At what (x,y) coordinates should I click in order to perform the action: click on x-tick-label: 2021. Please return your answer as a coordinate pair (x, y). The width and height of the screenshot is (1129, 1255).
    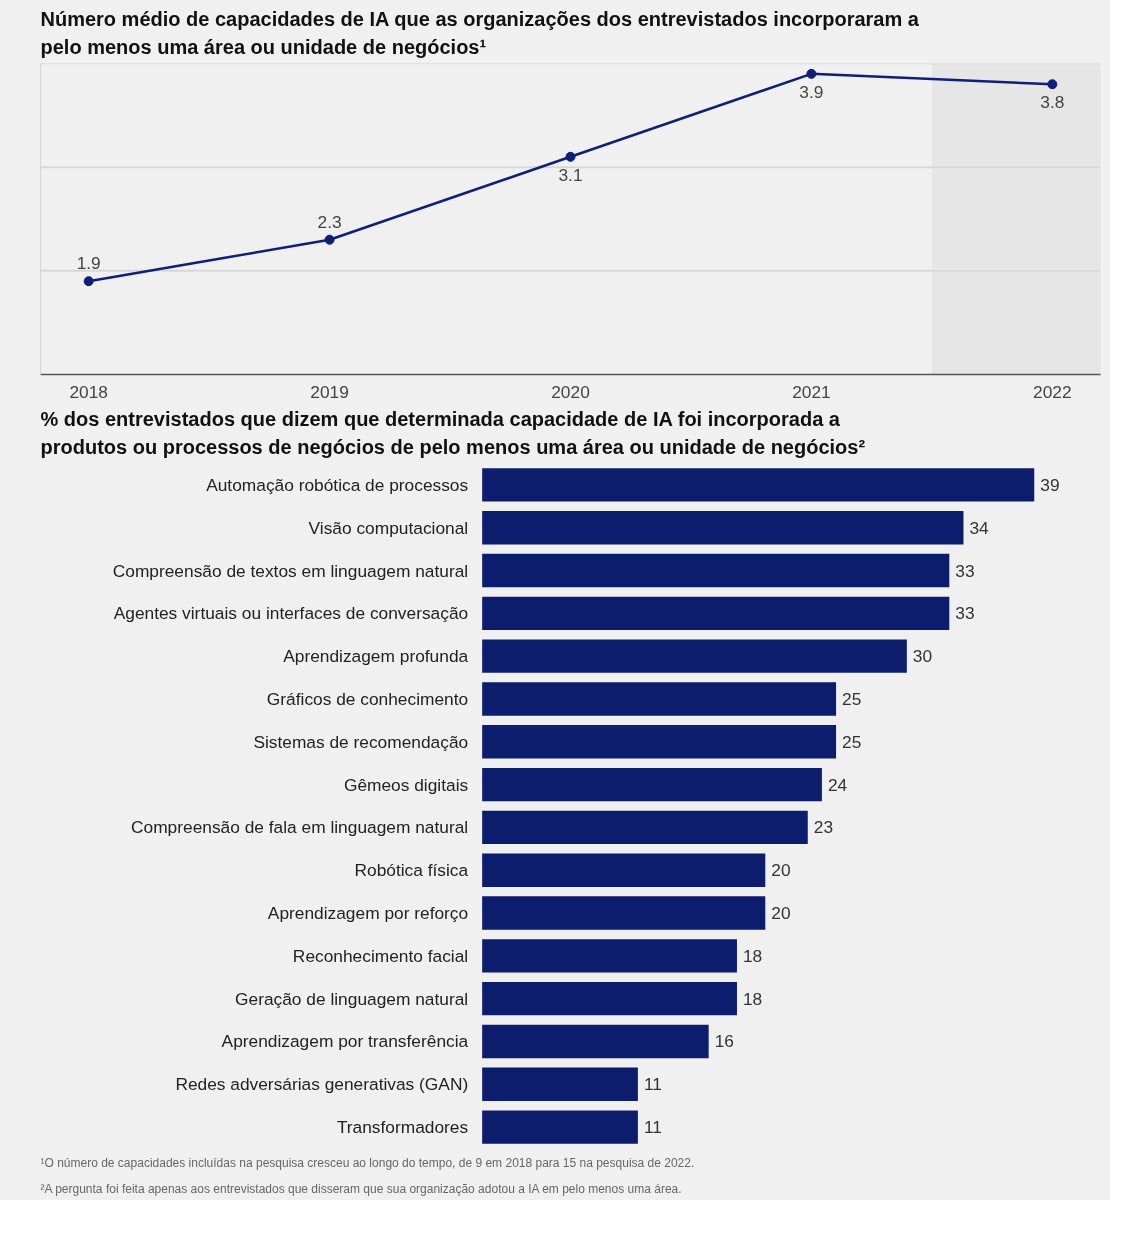
    Looking at the image, I should click on (811, 391).